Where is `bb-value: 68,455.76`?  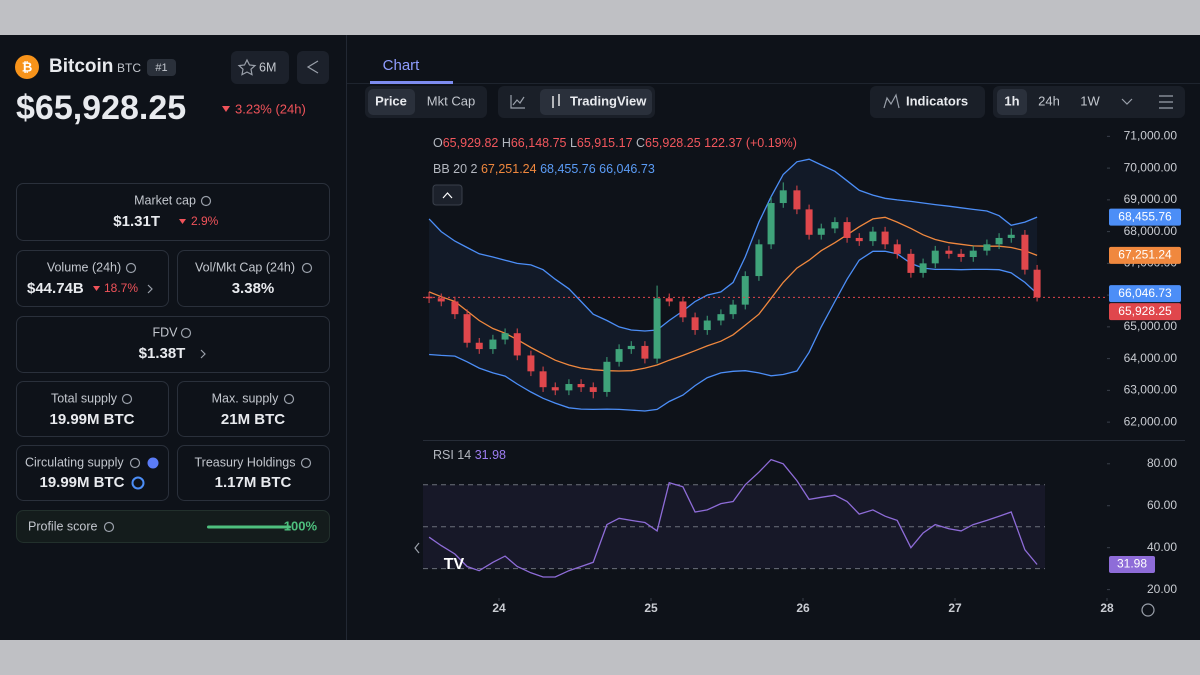
bb-value: 68,455.76 is located at coordinates (568, 169).